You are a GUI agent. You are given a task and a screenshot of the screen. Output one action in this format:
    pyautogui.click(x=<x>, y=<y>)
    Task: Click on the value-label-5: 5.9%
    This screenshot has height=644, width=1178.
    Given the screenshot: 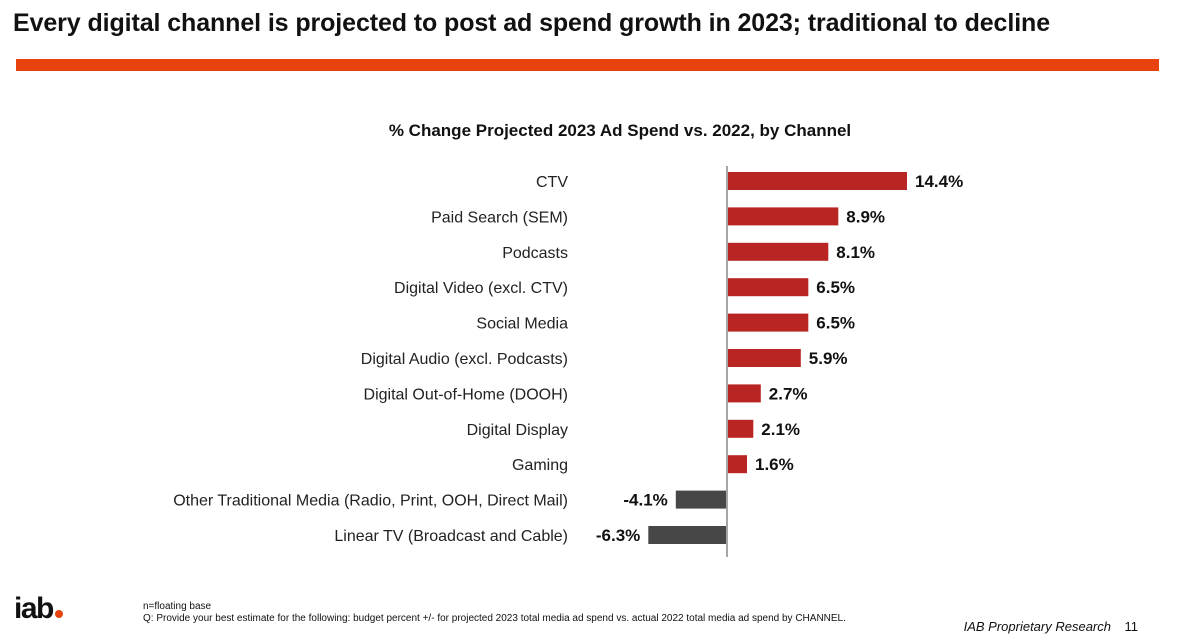 What is the action you would take?
    pyautogui.click(x=828, y=358)
    